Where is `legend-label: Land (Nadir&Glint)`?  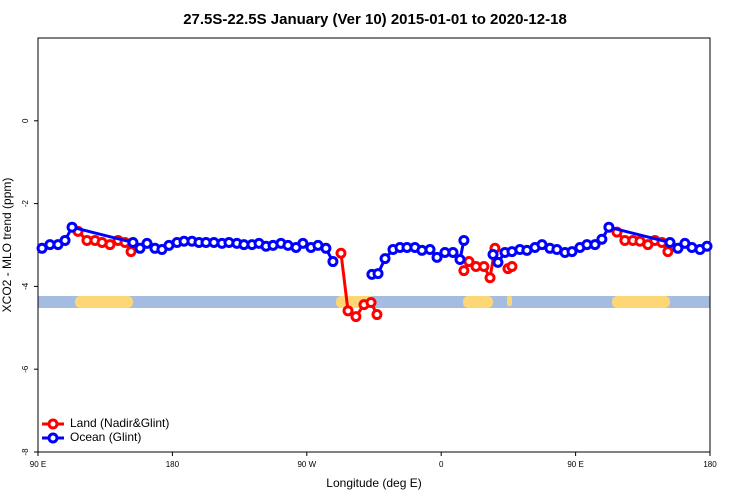 legend-label: Land (Nadir&Glint) is located at coordinates (119, 423).